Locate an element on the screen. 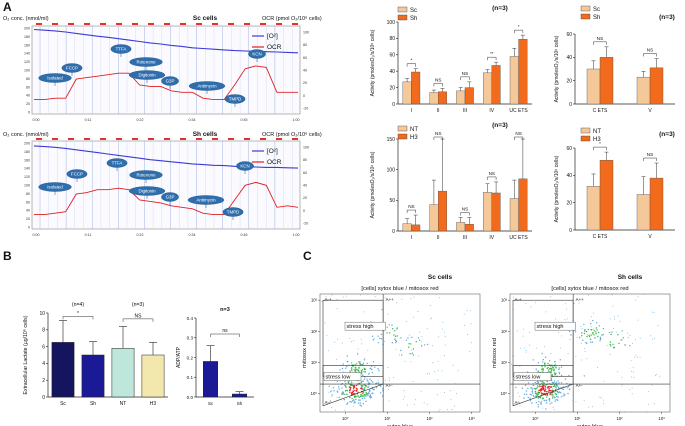  chart-title: Sc cells is located at coordinates (440, 277).